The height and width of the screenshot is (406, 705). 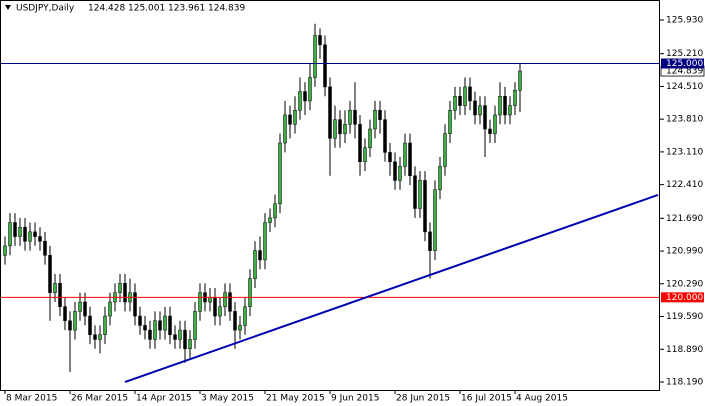 What do you see at coordinates (542, 399) in the screenshot?
I see `x-tick-label: 4 Aug 2015` at bounding box center [542, 399].